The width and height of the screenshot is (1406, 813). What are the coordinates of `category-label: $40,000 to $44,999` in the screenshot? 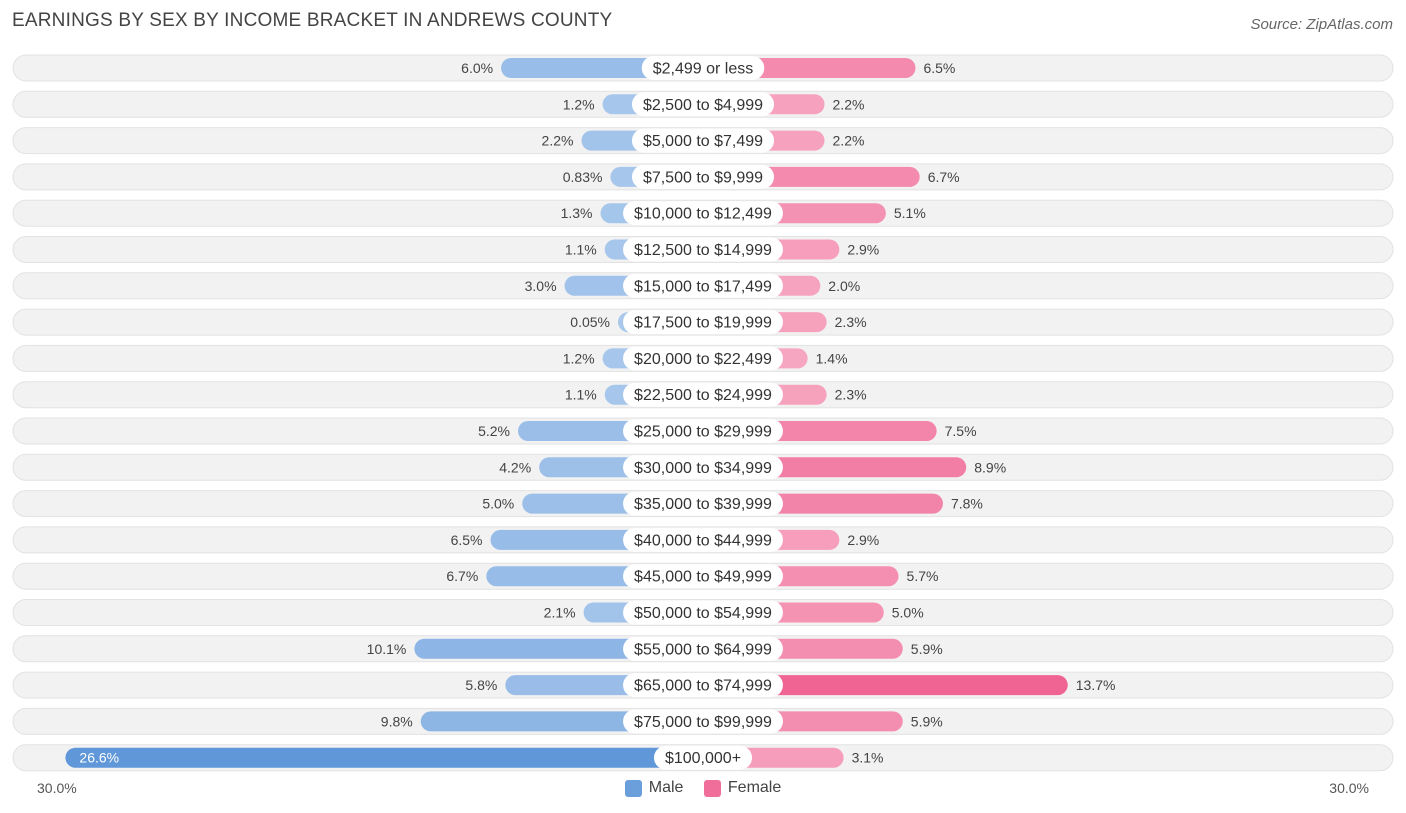 It's located at (703, 540).